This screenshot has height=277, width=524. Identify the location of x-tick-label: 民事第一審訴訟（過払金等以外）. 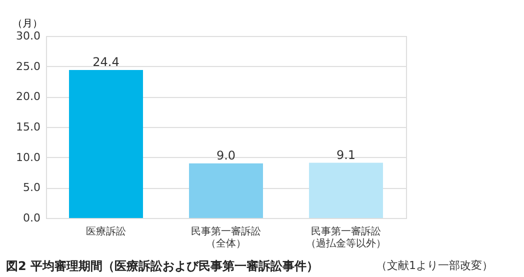
(346, 238).